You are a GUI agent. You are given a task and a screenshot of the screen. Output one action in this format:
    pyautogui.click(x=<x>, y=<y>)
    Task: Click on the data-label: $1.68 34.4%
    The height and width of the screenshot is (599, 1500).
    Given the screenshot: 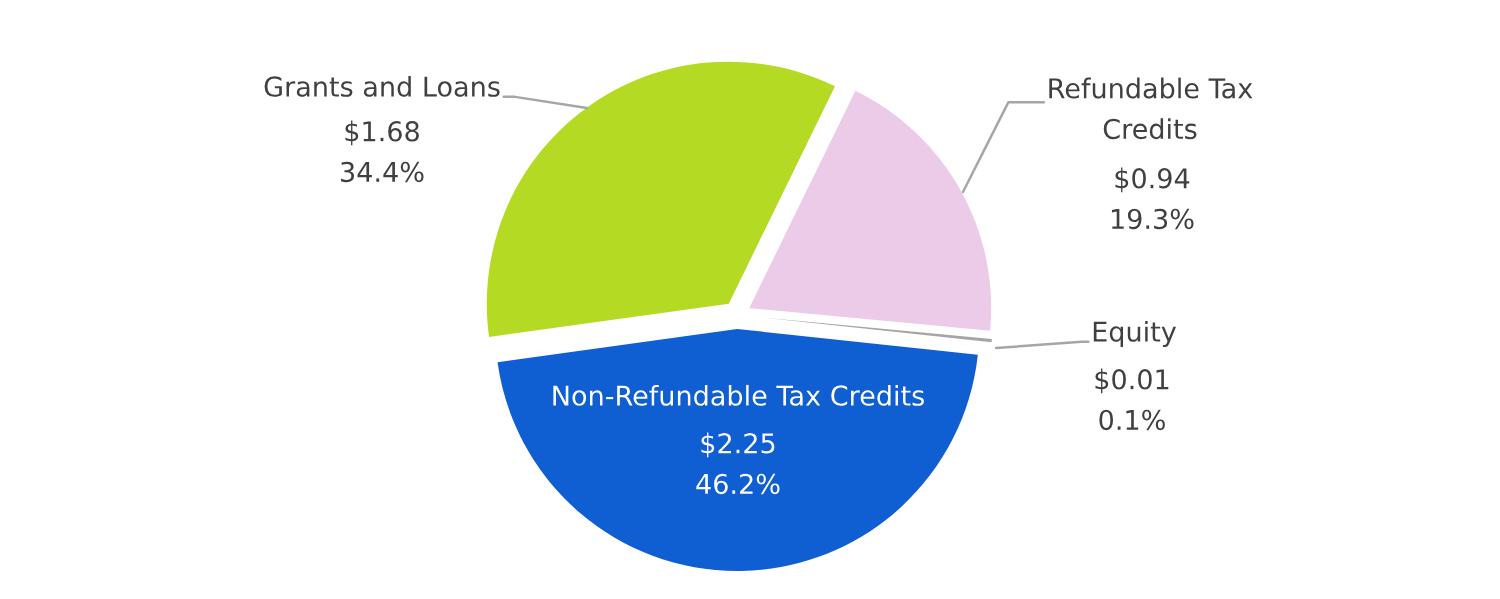 What is the action you would take?
    pyautogui.click(x=382, y=151)
    